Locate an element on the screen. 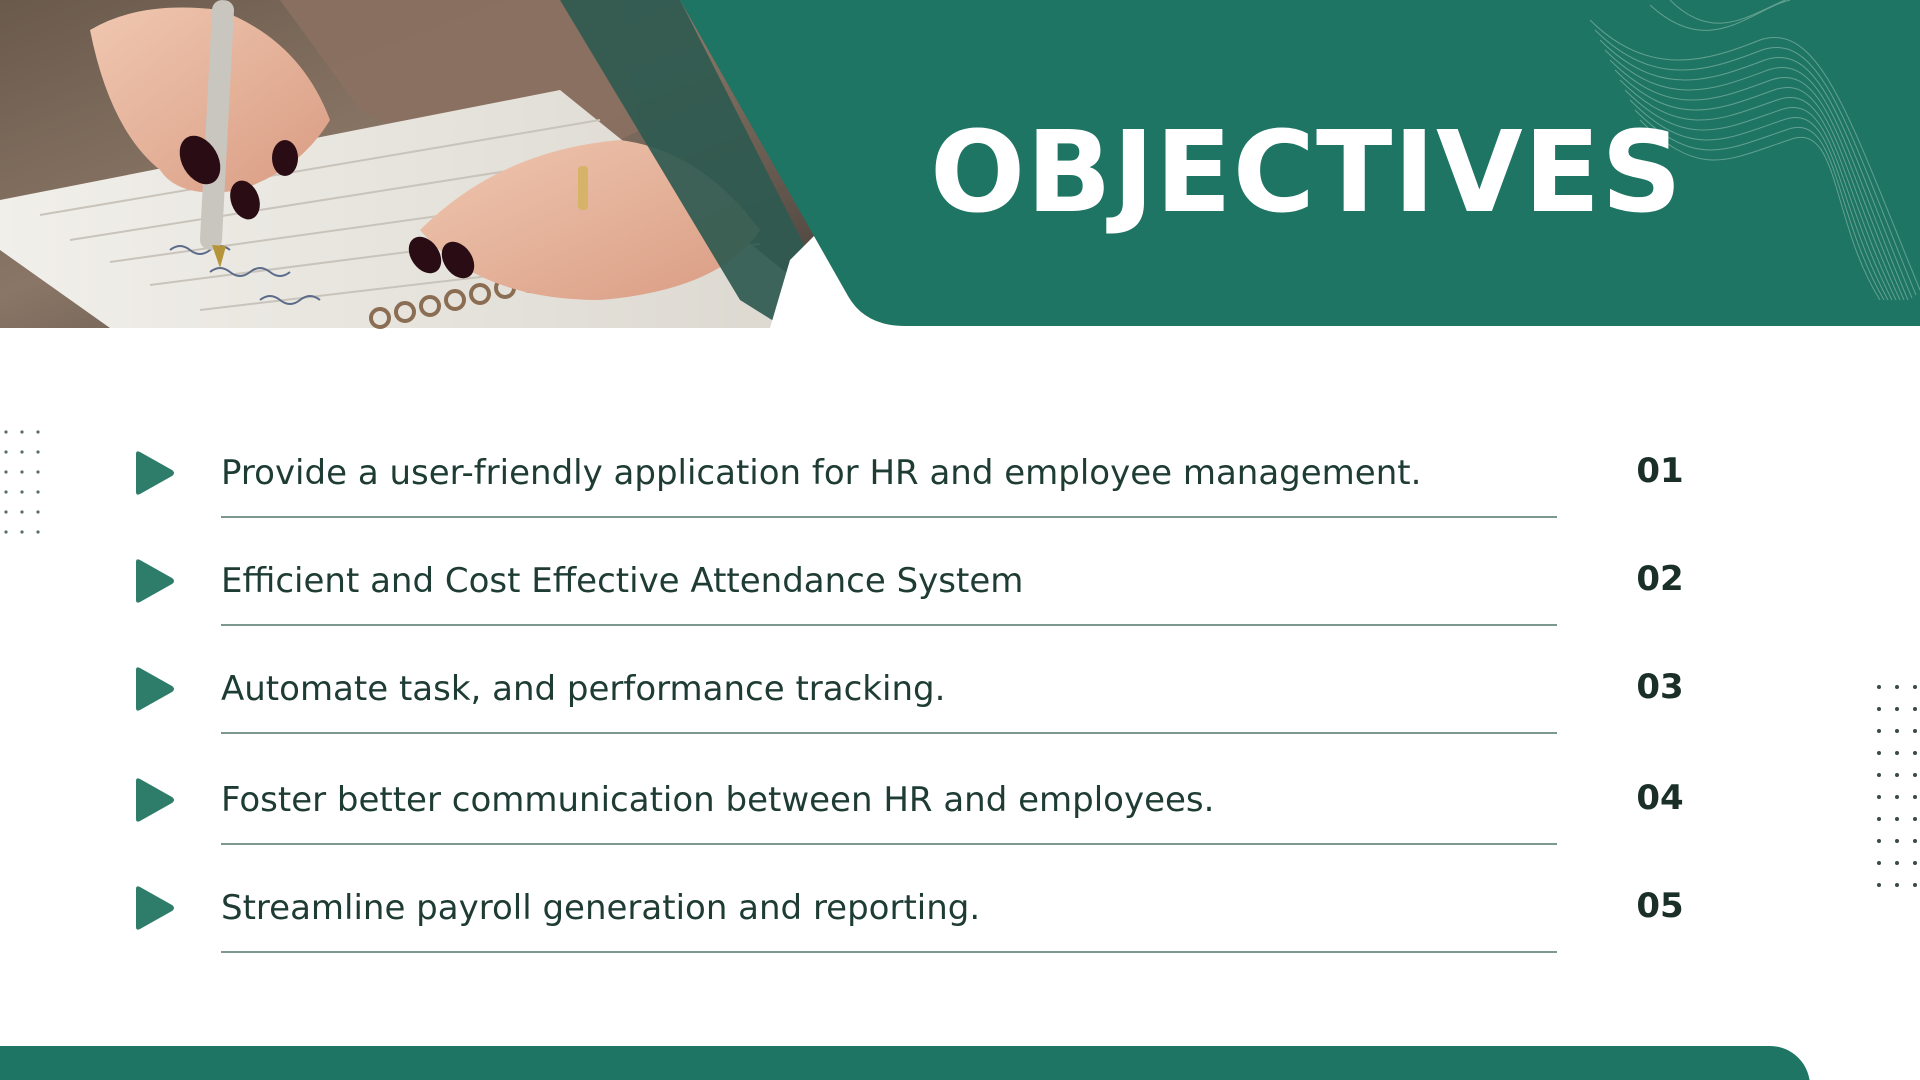 This screenshot has width=1920, height=1080. dot-grid-left is located at coordinates (22, 482).